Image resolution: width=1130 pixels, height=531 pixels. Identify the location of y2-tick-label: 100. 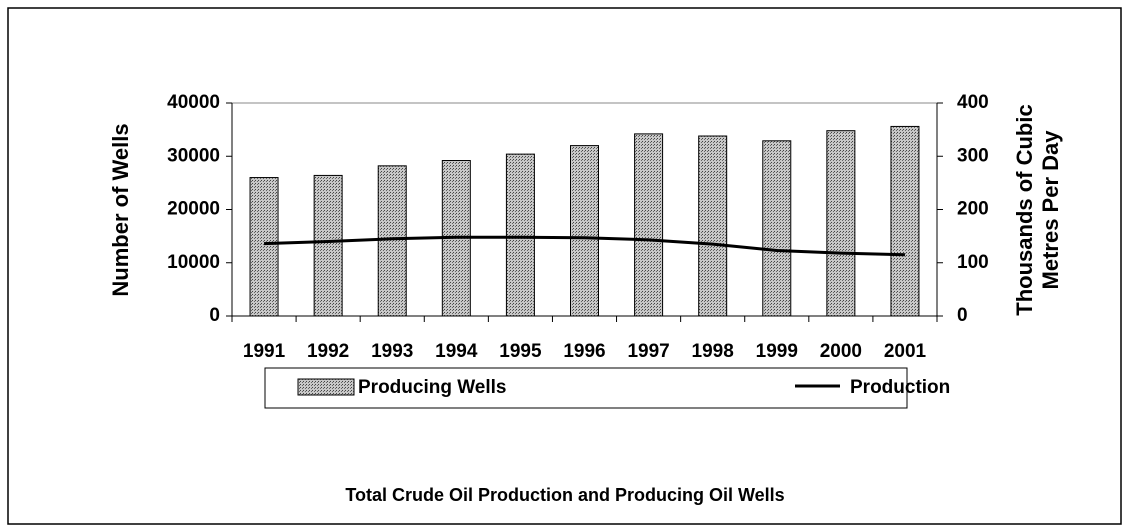
(973, 262).